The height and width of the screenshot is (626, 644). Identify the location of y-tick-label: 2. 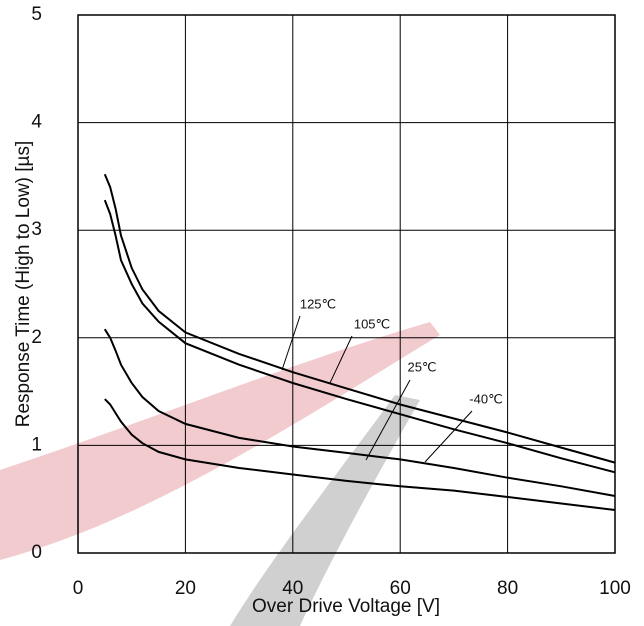
(36, 337).